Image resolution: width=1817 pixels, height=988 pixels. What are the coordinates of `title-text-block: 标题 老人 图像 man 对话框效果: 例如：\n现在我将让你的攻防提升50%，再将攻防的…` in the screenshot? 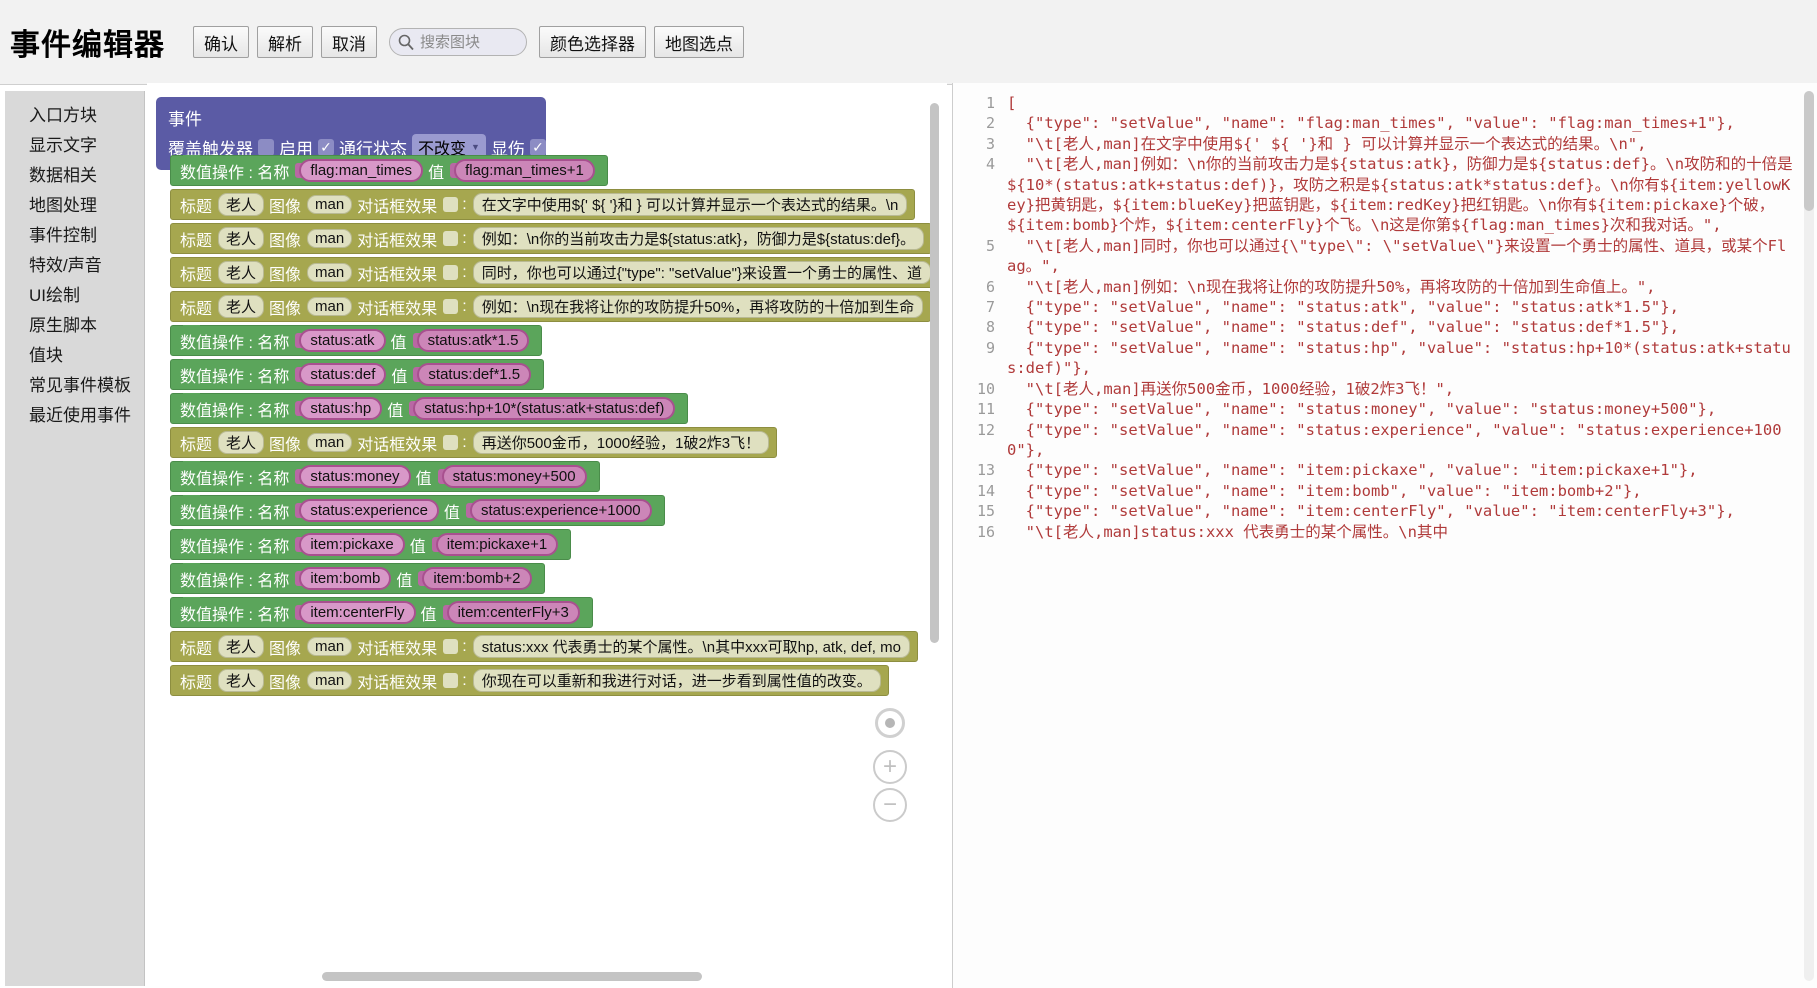 It's located at (551, 306).